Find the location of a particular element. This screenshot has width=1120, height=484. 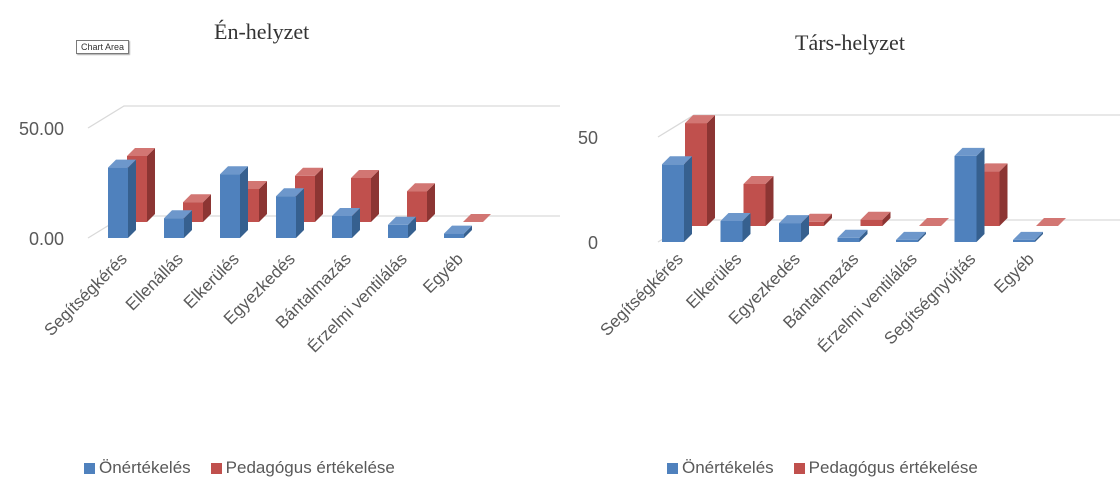

gridline is located at coordinates (888, 126).